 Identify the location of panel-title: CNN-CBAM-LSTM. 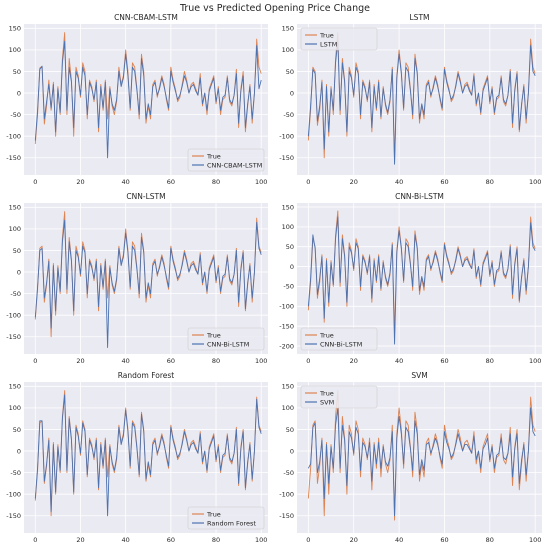
(146, 17).